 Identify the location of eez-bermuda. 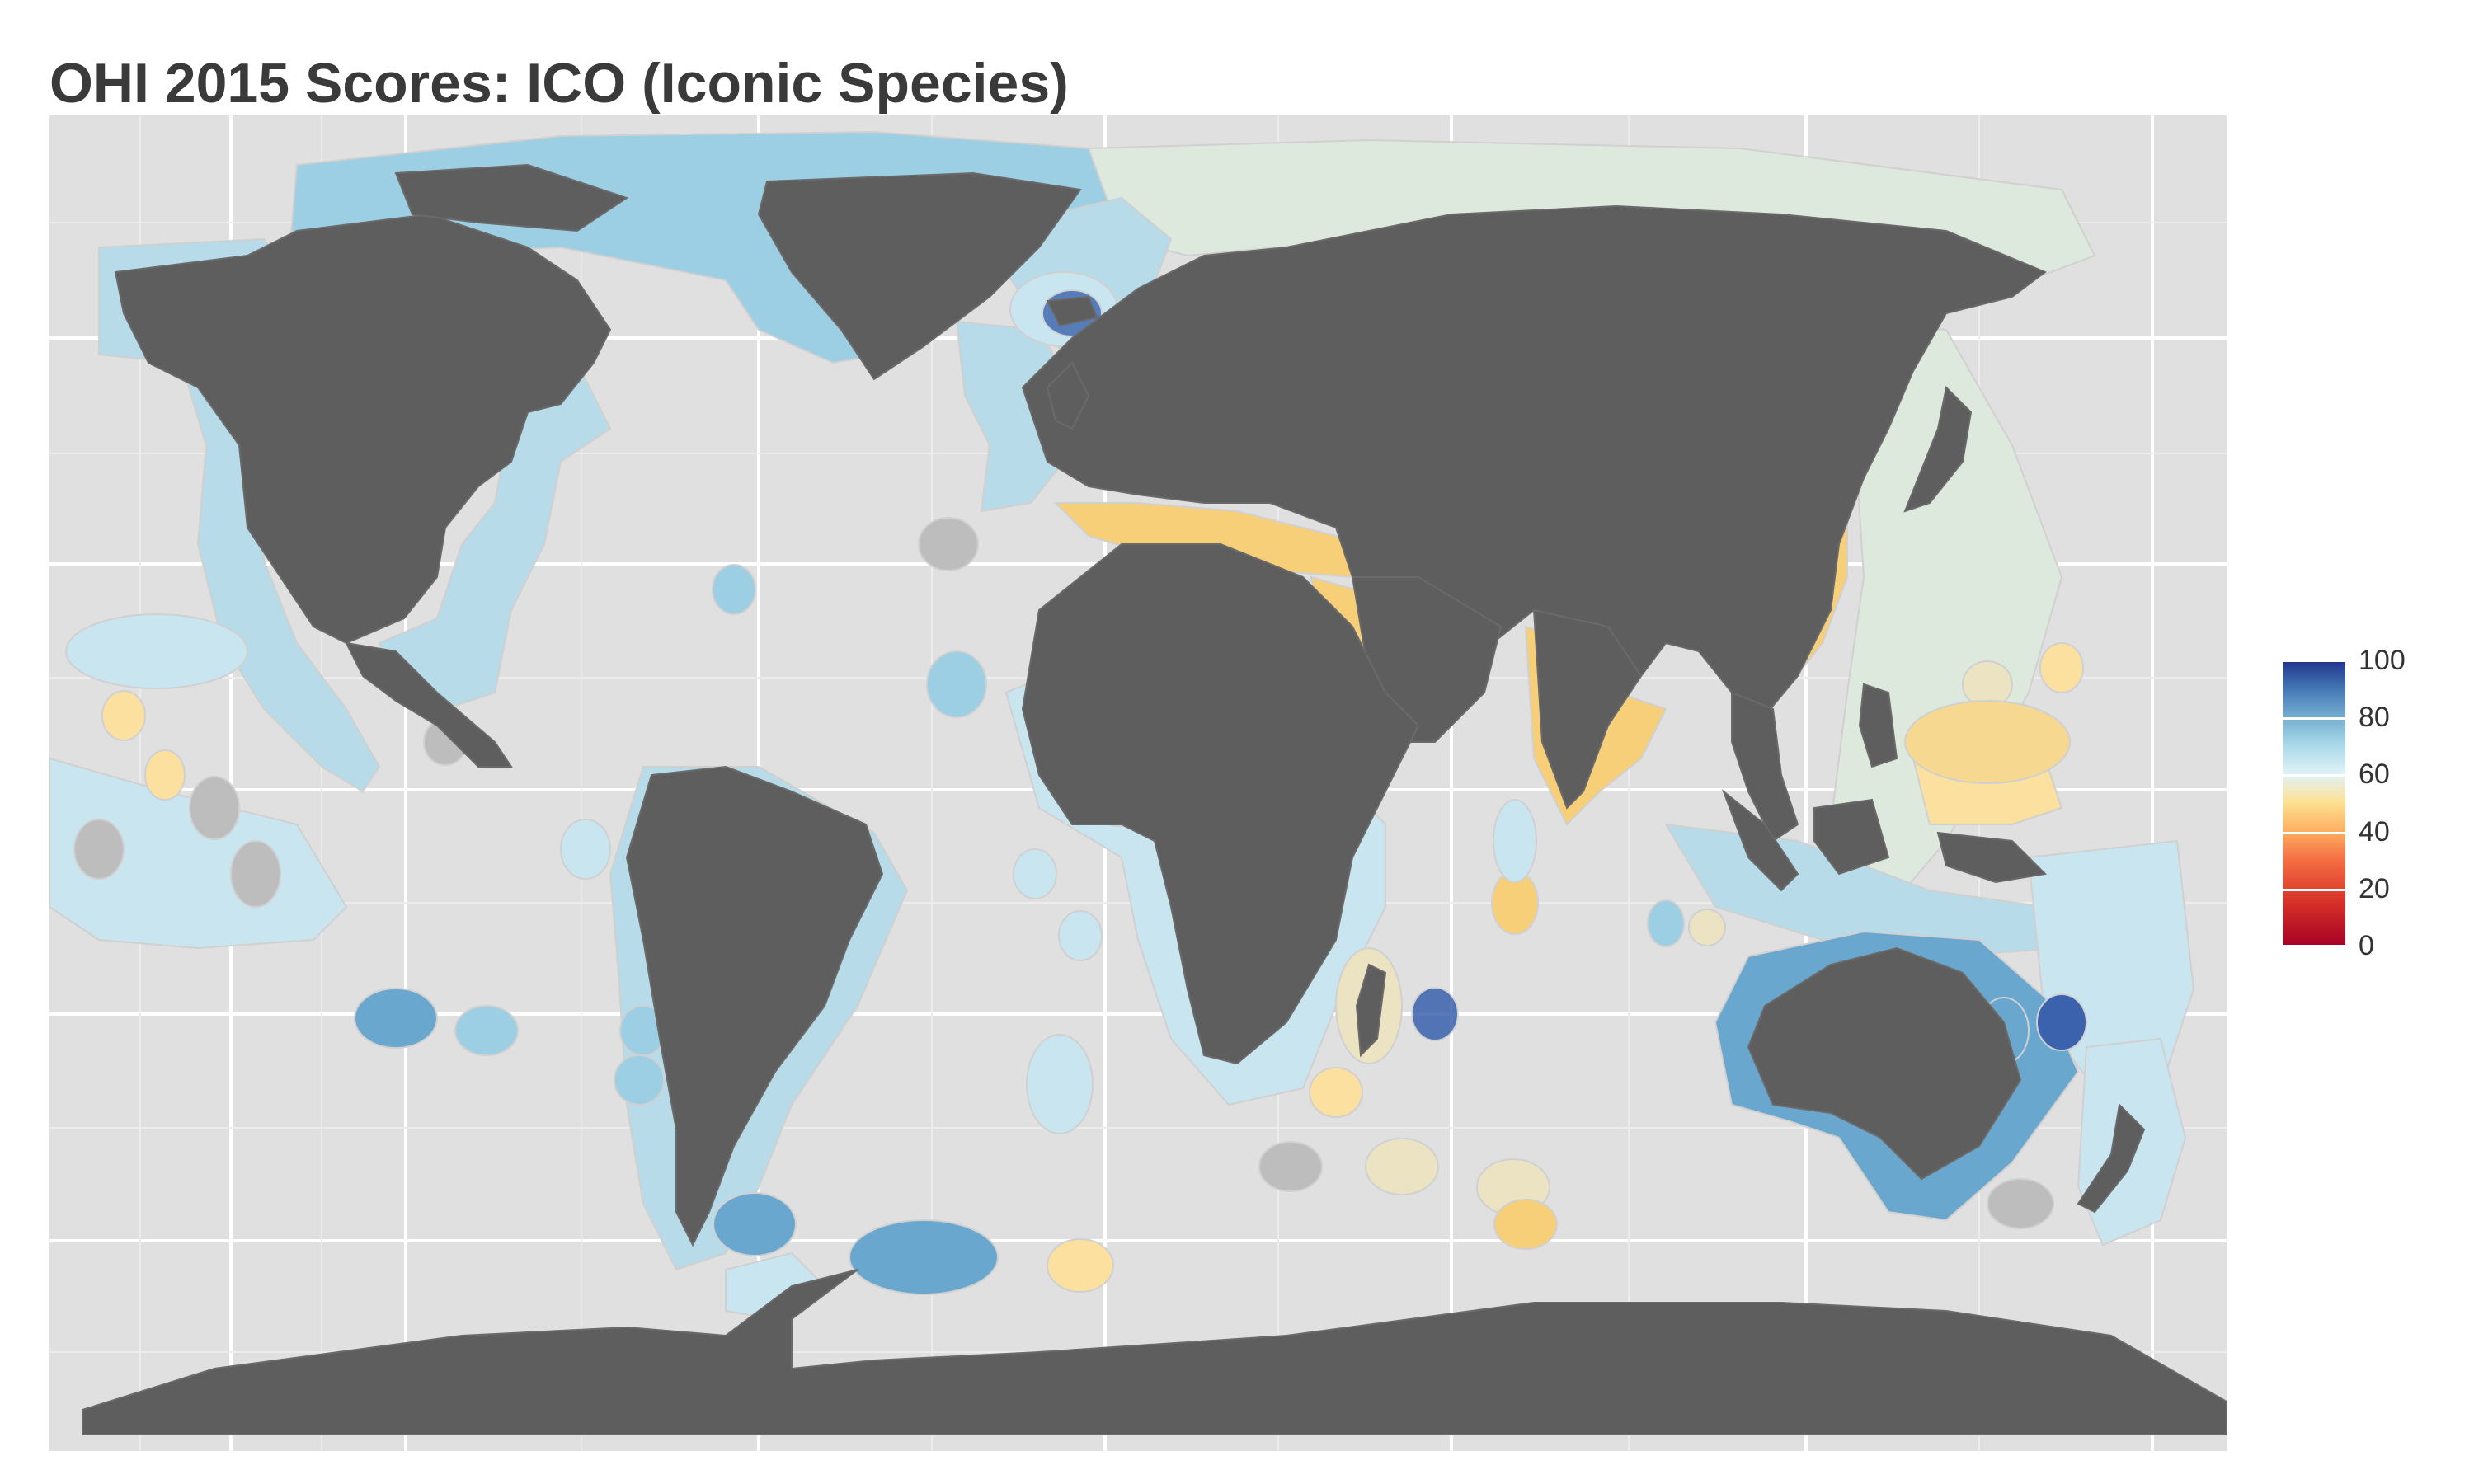
(734, 589).